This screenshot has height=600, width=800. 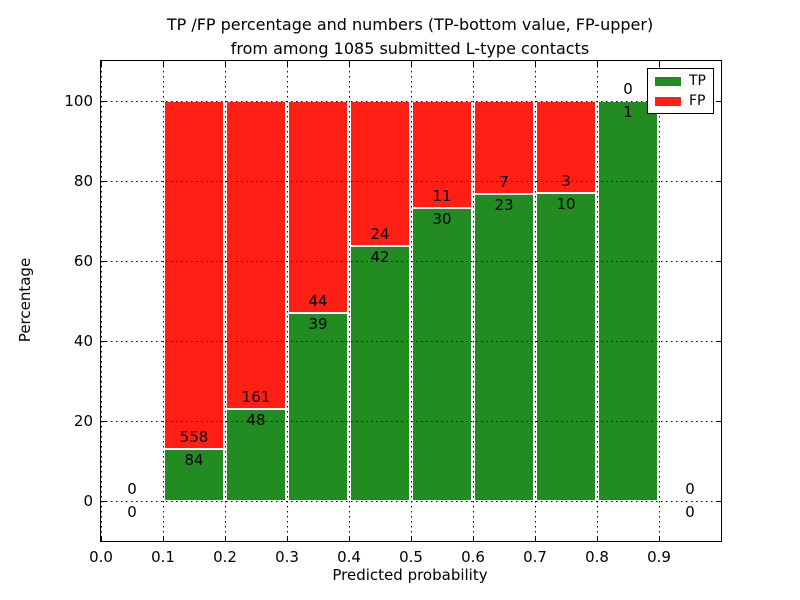 What do you see at coordinates (318, 301) in the screenshot?
I see `bar-fp-count: 44` at bounding box center [318, 301].